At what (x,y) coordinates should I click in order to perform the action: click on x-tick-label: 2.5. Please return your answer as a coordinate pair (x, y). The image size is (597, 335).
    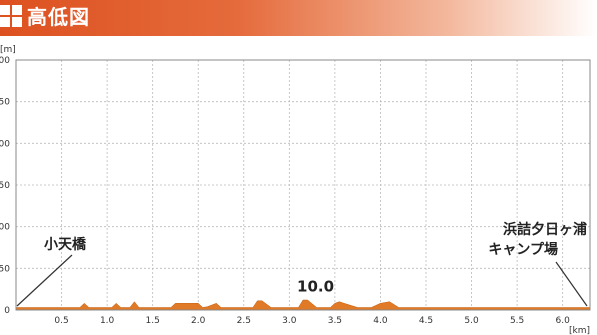
    Looking at the image, I should click on (244, 321).